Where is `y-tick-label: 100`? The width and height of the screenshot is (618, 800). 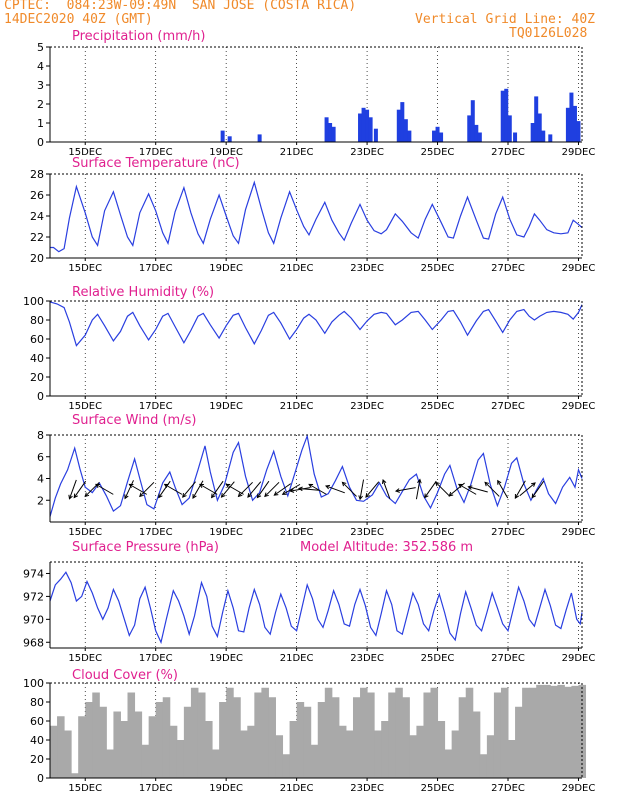 y-tick-label: 100 is located at coordinates (33, 301).